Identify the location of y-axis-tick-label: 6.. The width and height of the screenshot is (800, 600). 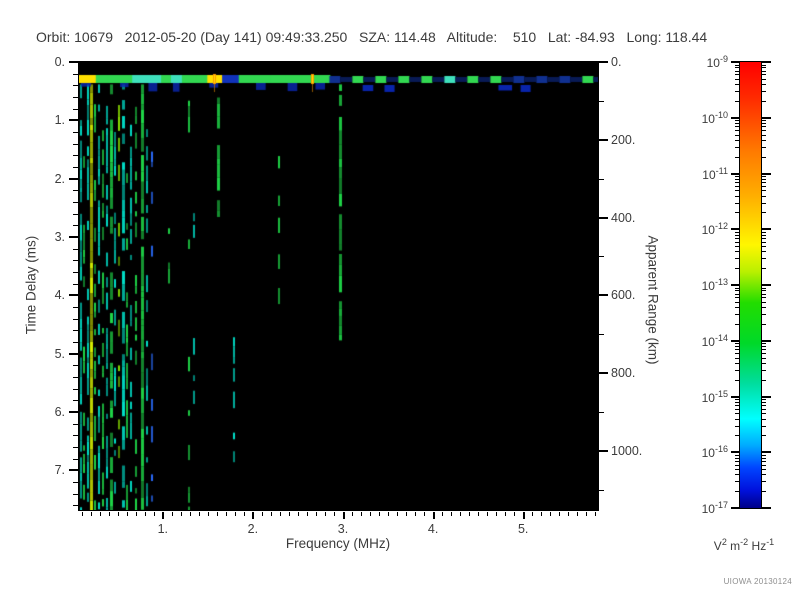
(59, 412).